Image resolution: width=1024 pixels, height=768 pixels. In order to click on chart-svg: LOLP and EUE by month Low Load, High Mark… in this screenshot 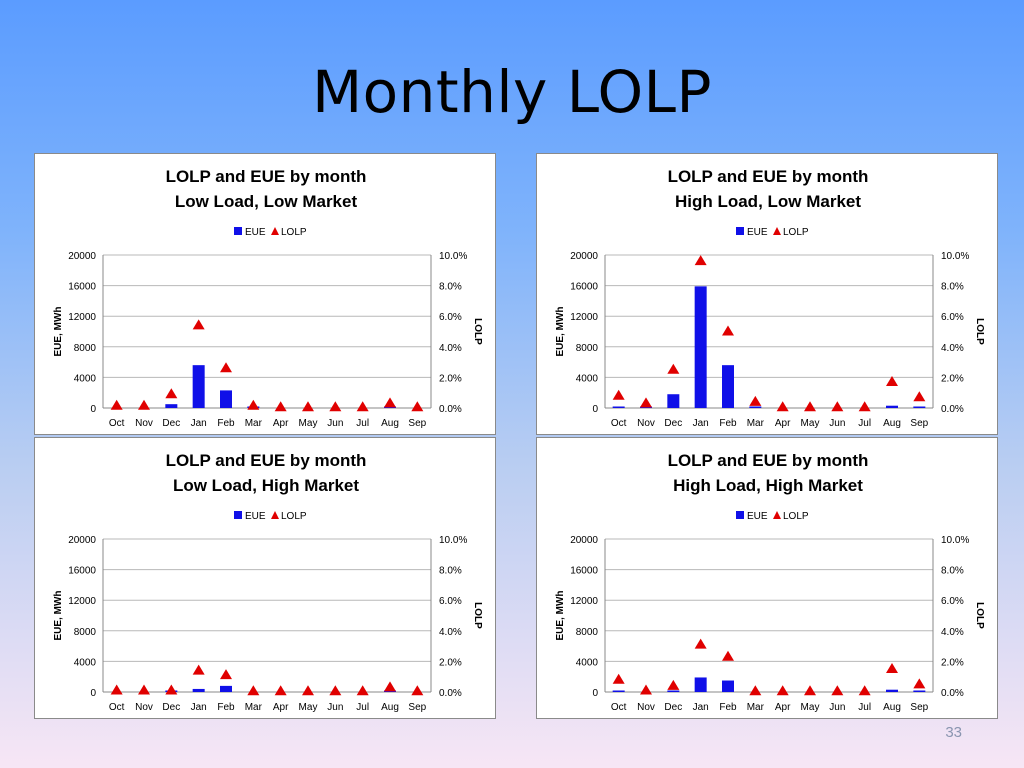, I will do `click(268, 582)`.